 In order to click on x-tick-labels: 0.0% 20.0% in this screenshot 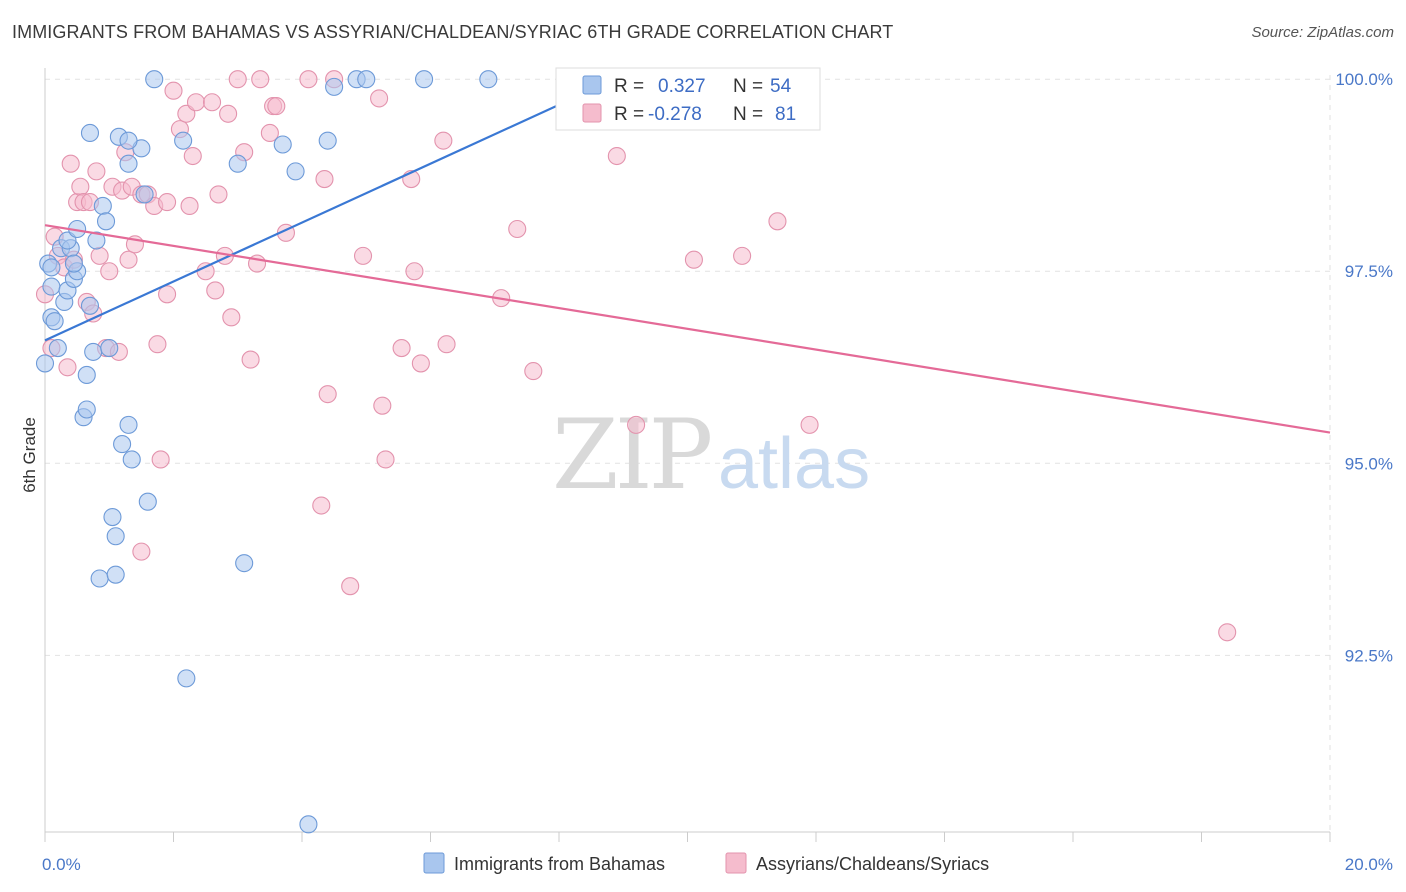, I will do `click(717, 864)`.